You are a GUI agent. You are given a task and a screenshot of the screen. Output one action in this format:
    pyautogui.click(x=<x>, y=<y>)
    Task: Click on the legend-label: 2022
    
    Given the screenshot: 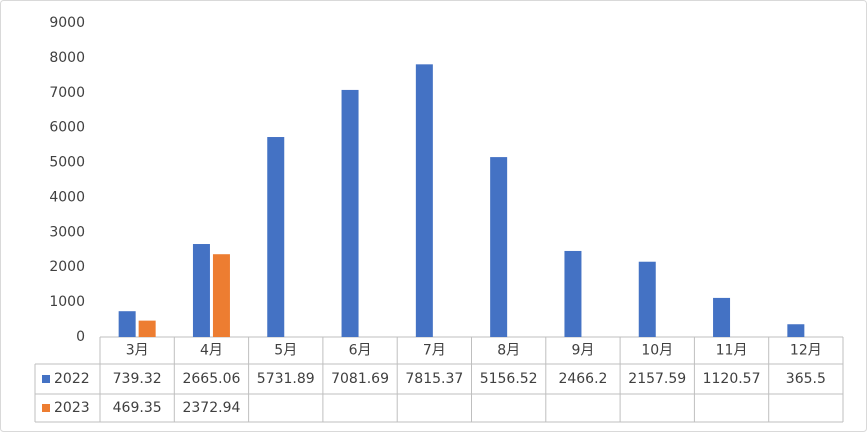 What is the action you would take?
    pyautogui.click(x=72, y=379)
    